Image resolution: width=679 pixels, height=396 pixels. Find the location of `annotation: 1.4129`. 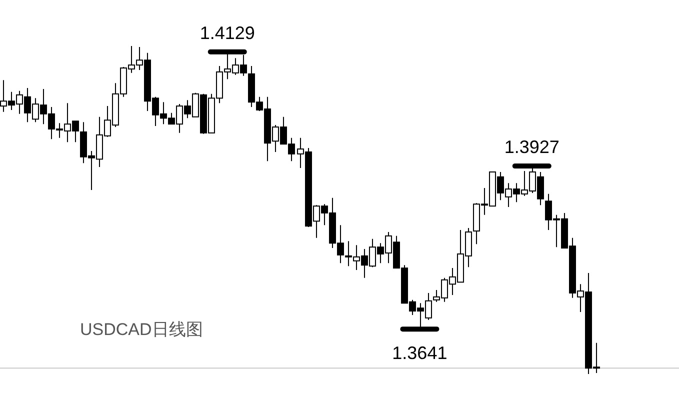

annotation: 1.4129 is located at coordinates (227, 32).